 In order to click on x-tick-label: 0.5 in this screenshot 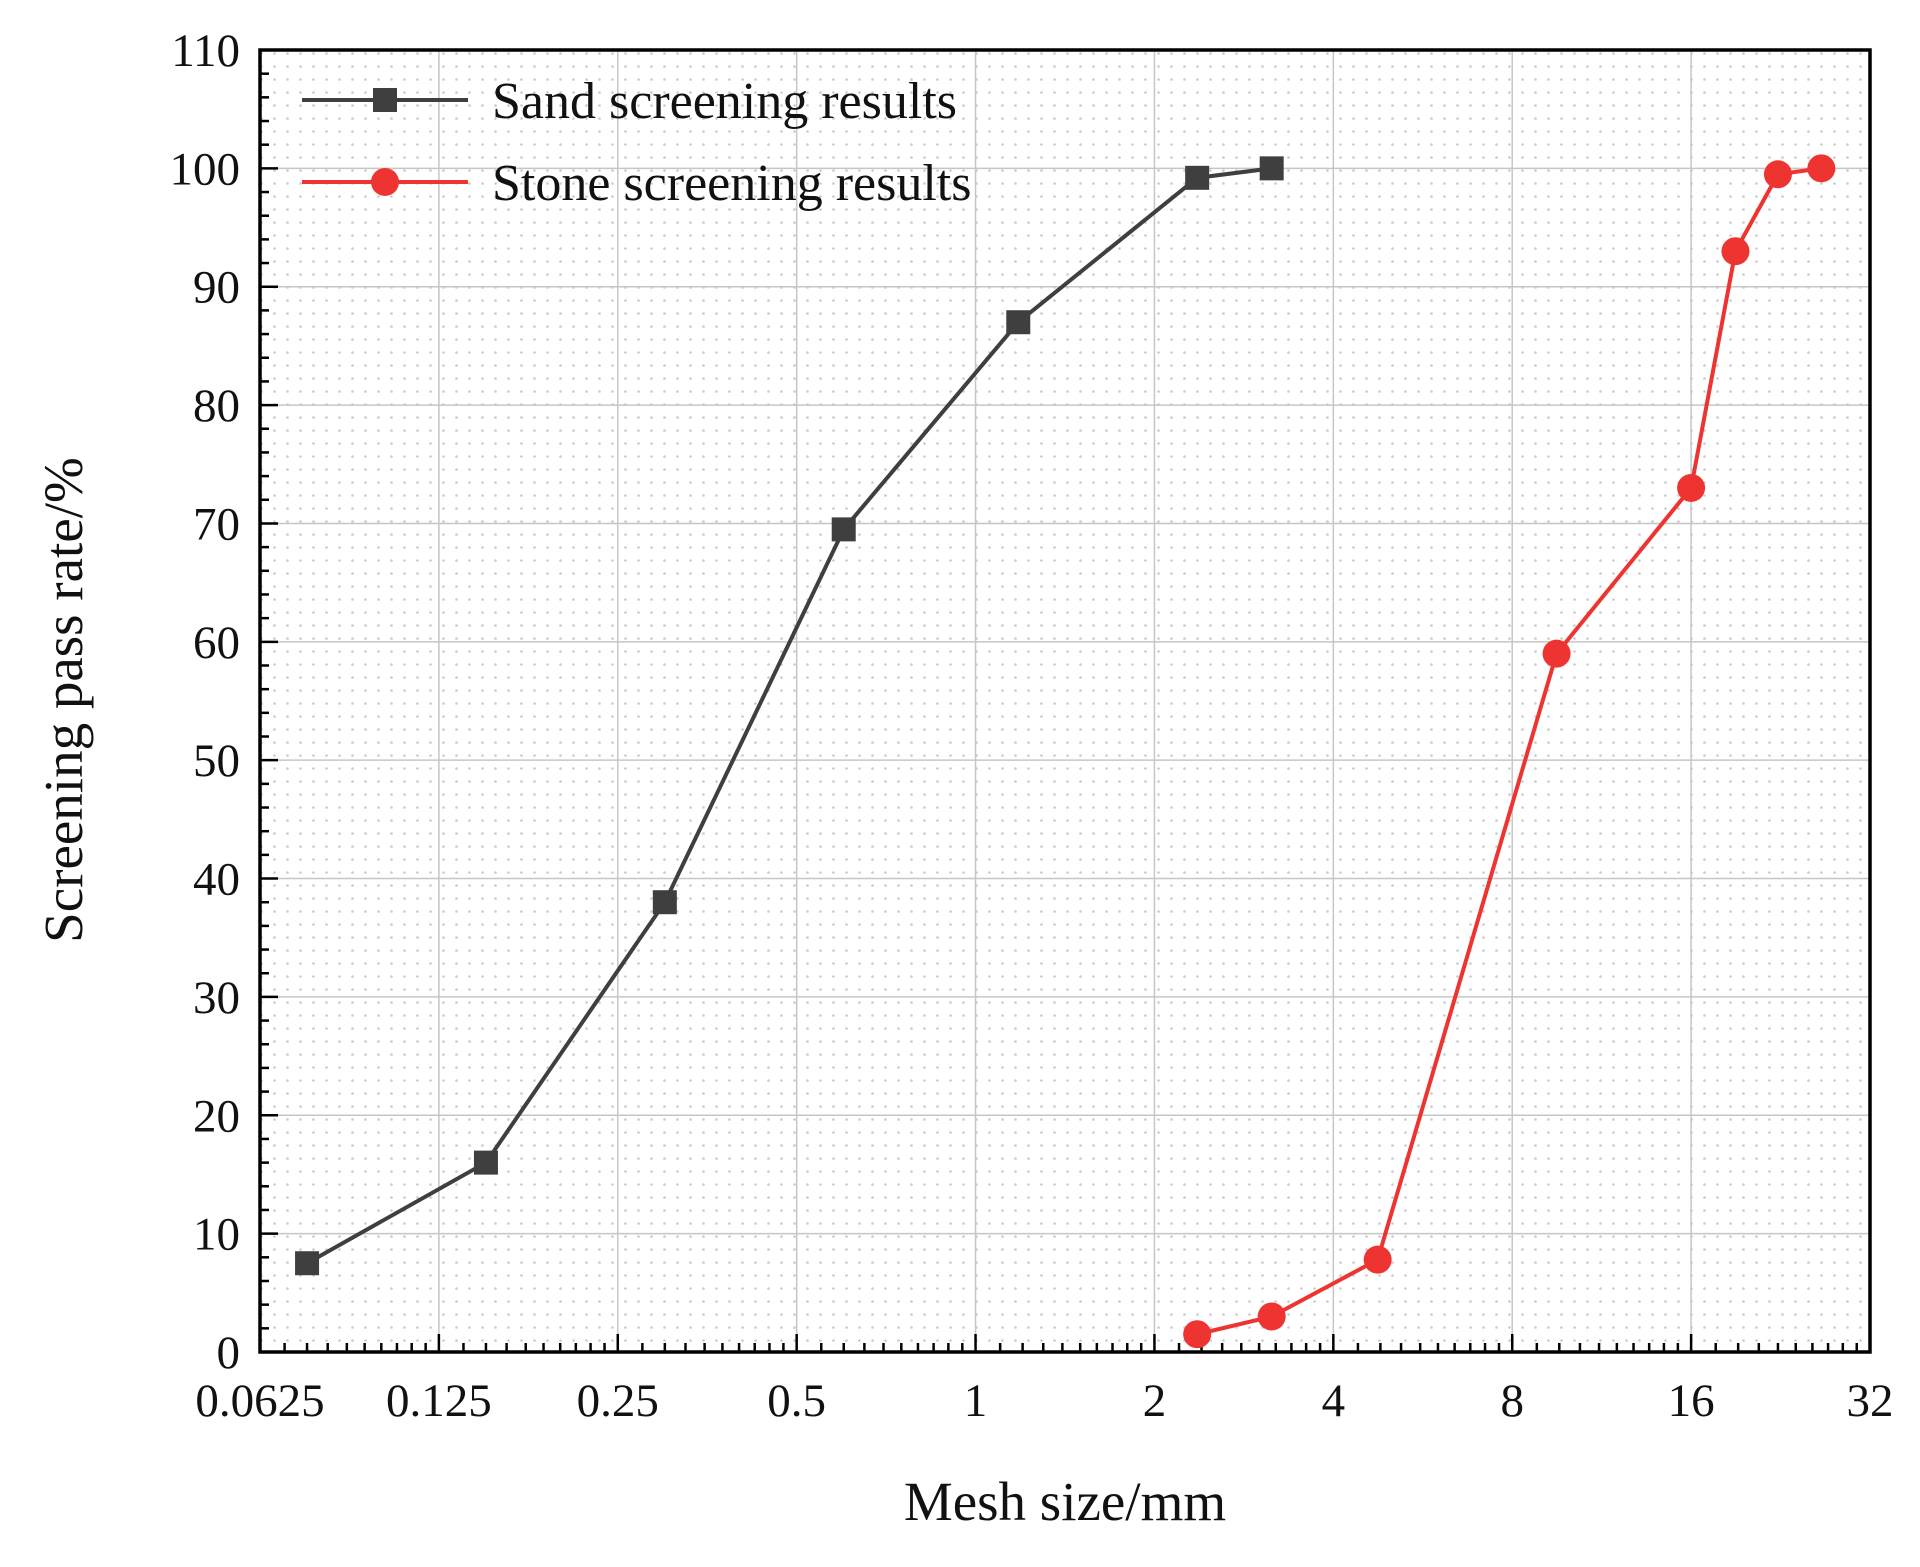, I will do `click(796, 1401)`.